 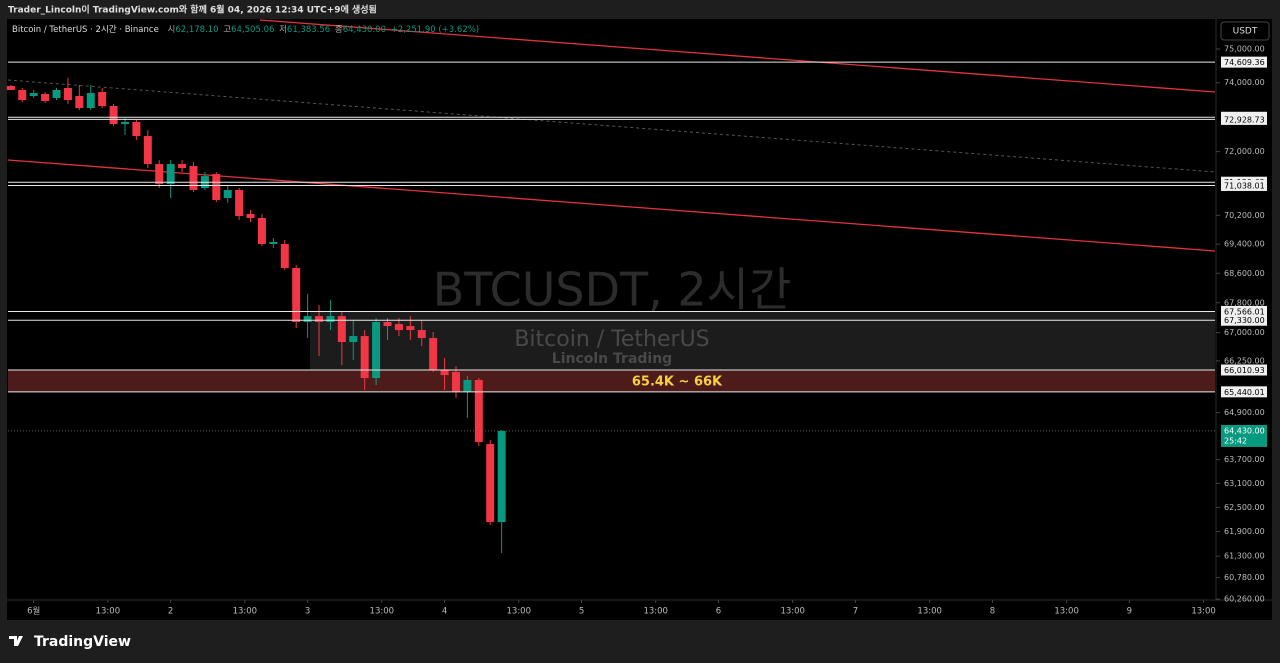 I want to click on level-label: 65,440.01, so click(x=1244, y=392).